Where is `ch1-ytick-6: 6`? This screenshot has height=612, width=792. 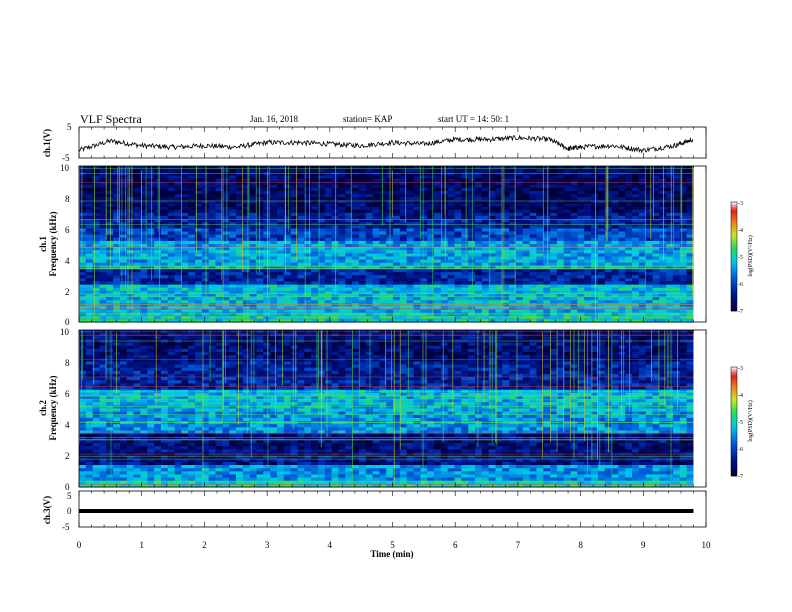 ch1-ytick-6: 6 is located at coordinates (67, 230).